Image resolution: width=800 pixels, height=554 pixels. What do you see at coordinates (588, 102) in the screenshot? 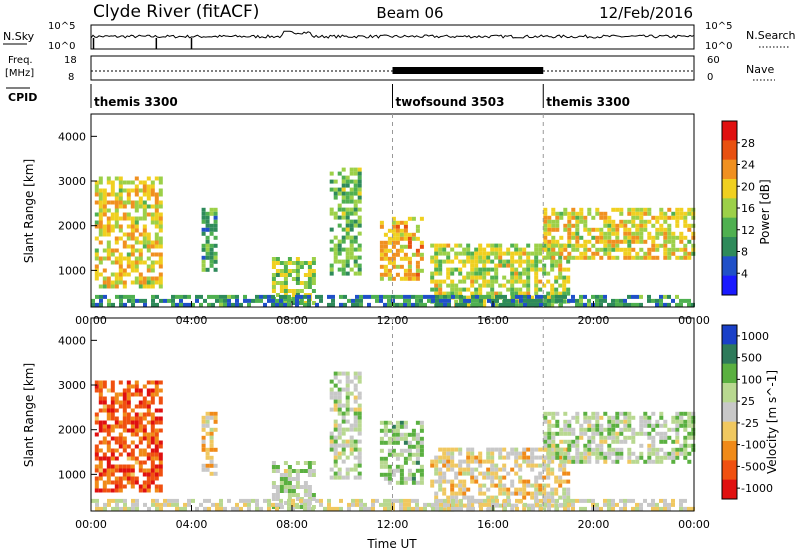
I see `cpid-segment-label: themis 3300` at bounding box center [588, 102].